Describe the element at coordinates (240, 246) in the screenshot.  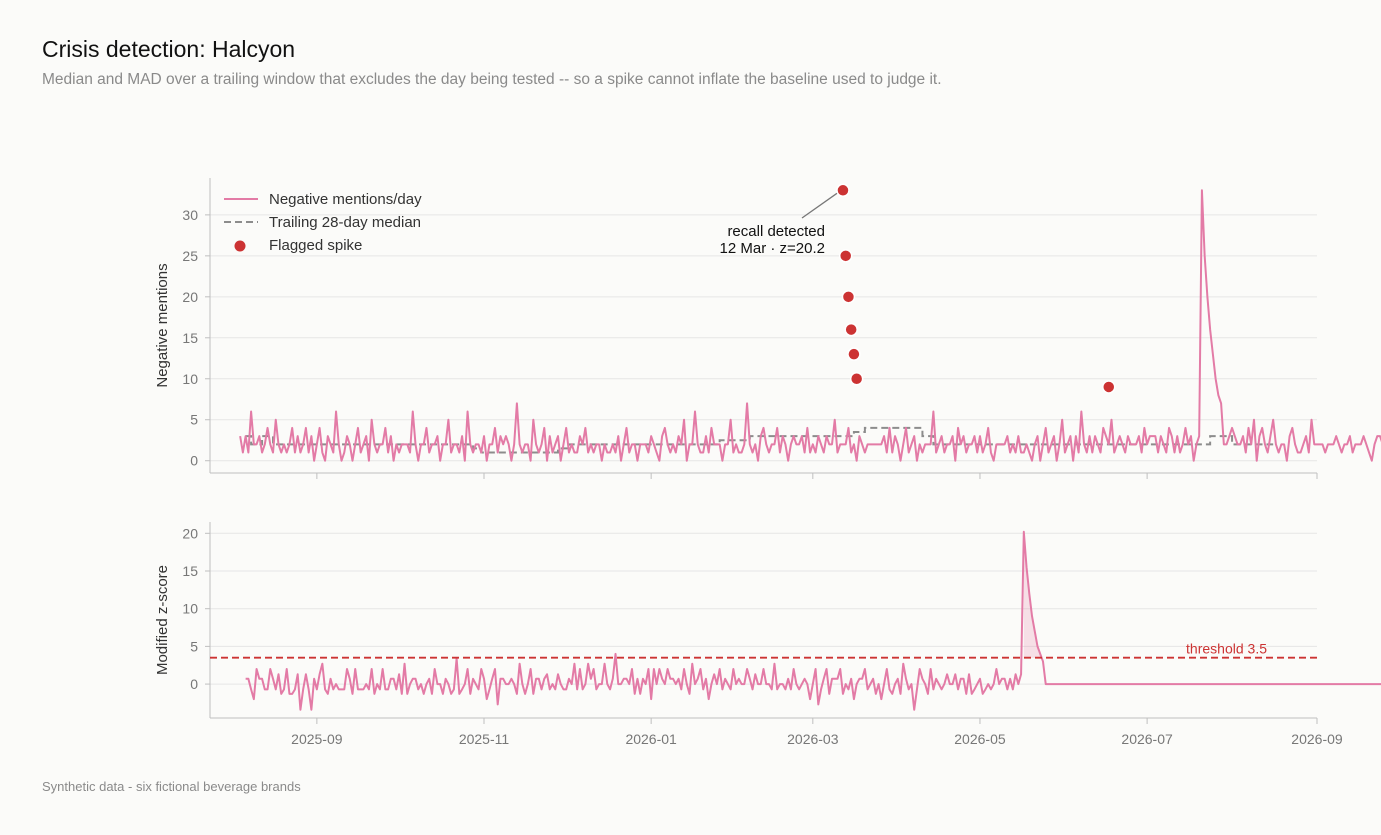
I see `legend-swatch-flag` at that location.